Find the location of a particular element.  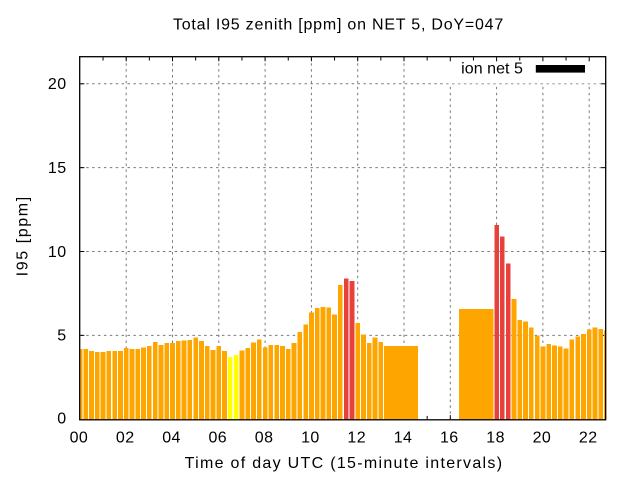

svg-text: 5 is located at coordinates (61, 336).